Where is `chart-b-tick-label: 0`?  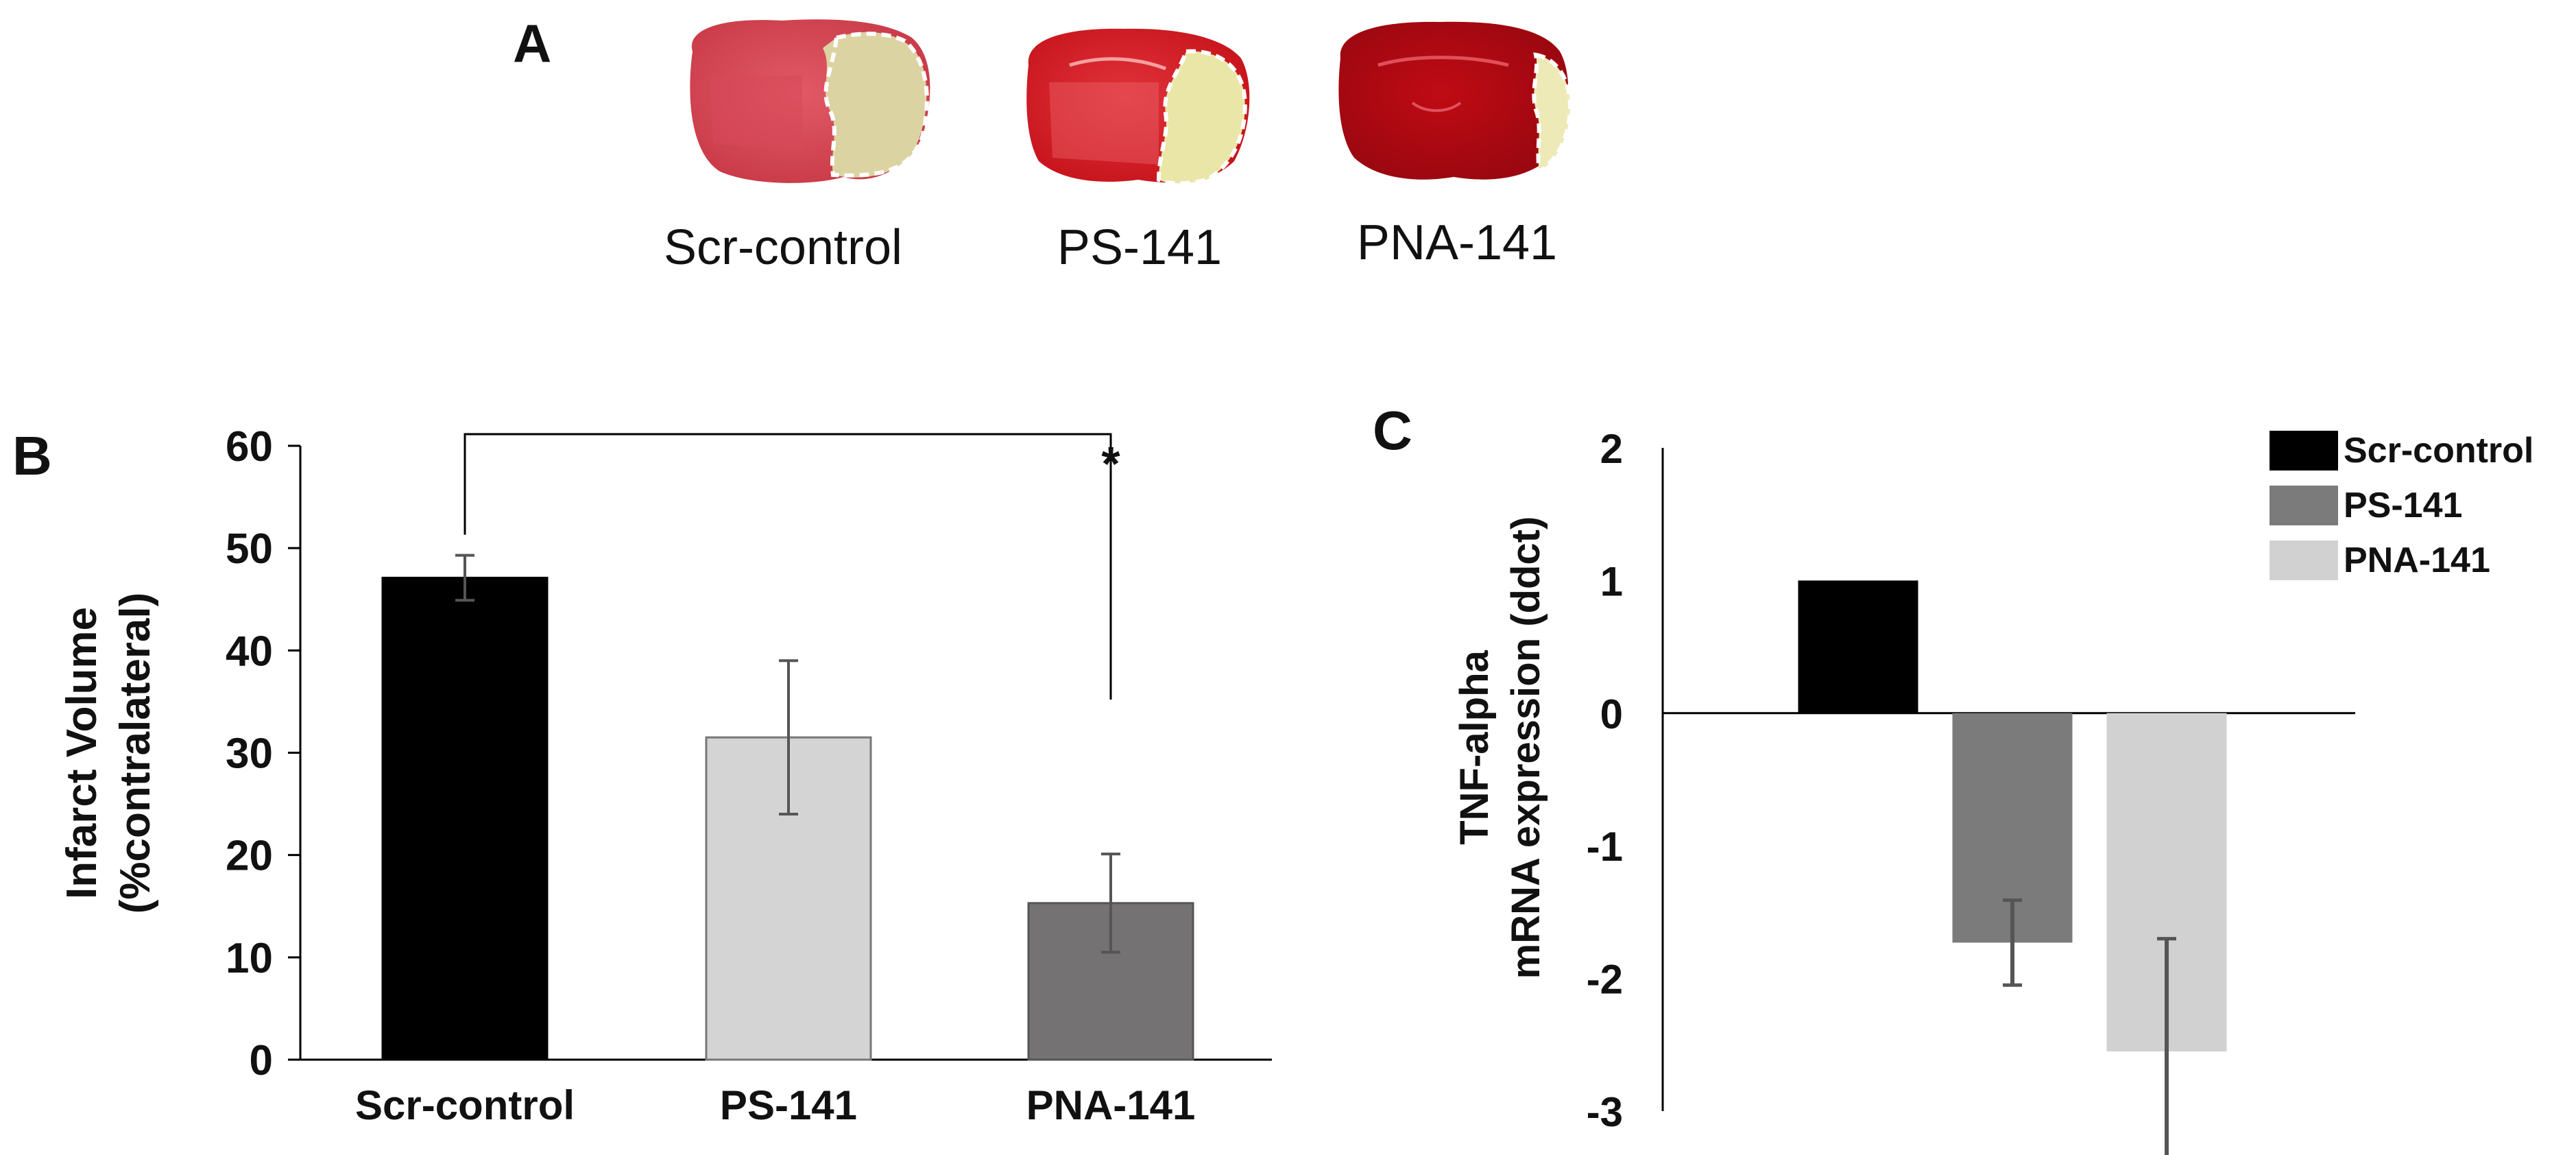
chart-b-tick-label: 0 is located at coordinates (261, 1060).